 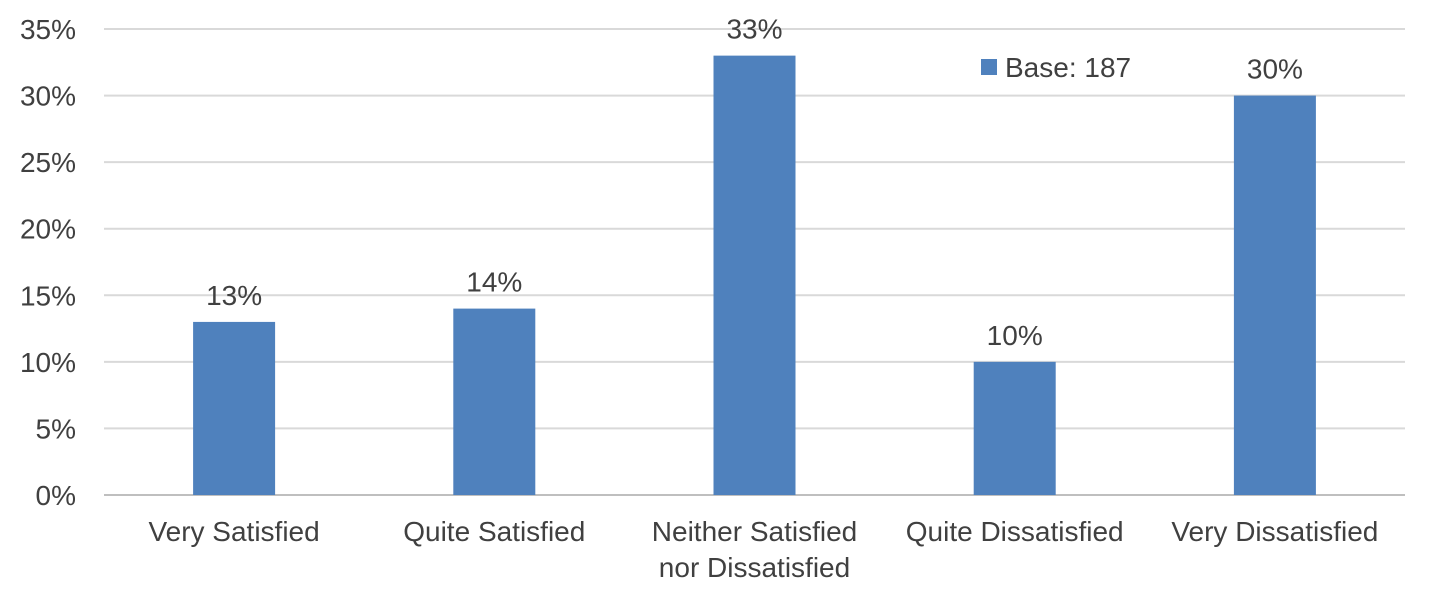 I want to click on y-tick-label: 5%, so click(x=56, y=428).